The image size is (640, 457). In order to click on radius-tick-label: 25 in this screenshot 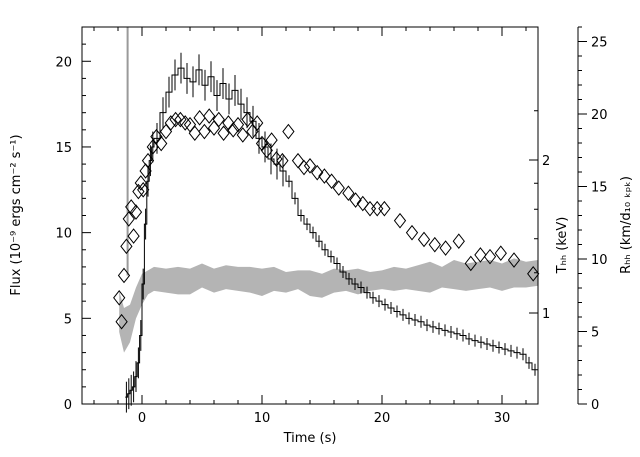, I will do `click(599, 43)`.